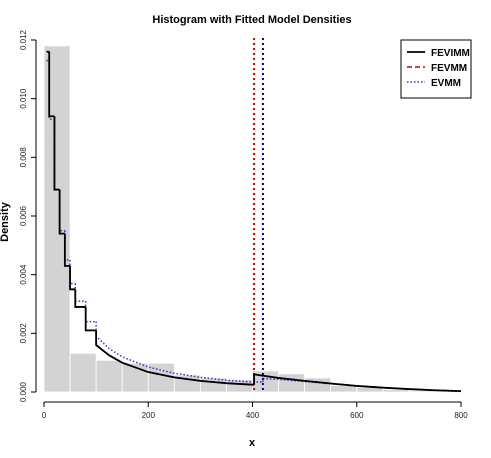 The width and height of the screenshot is (491, 458). Describe the element at coordinates (461, 415) in the screenshot. I see `x-tick-label: 800` at that location.